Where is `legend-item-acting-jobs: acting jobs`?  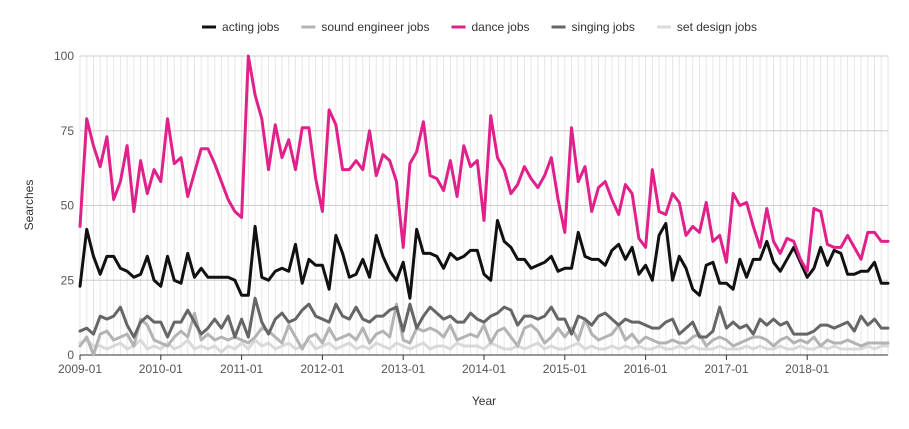 legend-item-acting-jobs: acting jobs is located at coordinates (240, 27).